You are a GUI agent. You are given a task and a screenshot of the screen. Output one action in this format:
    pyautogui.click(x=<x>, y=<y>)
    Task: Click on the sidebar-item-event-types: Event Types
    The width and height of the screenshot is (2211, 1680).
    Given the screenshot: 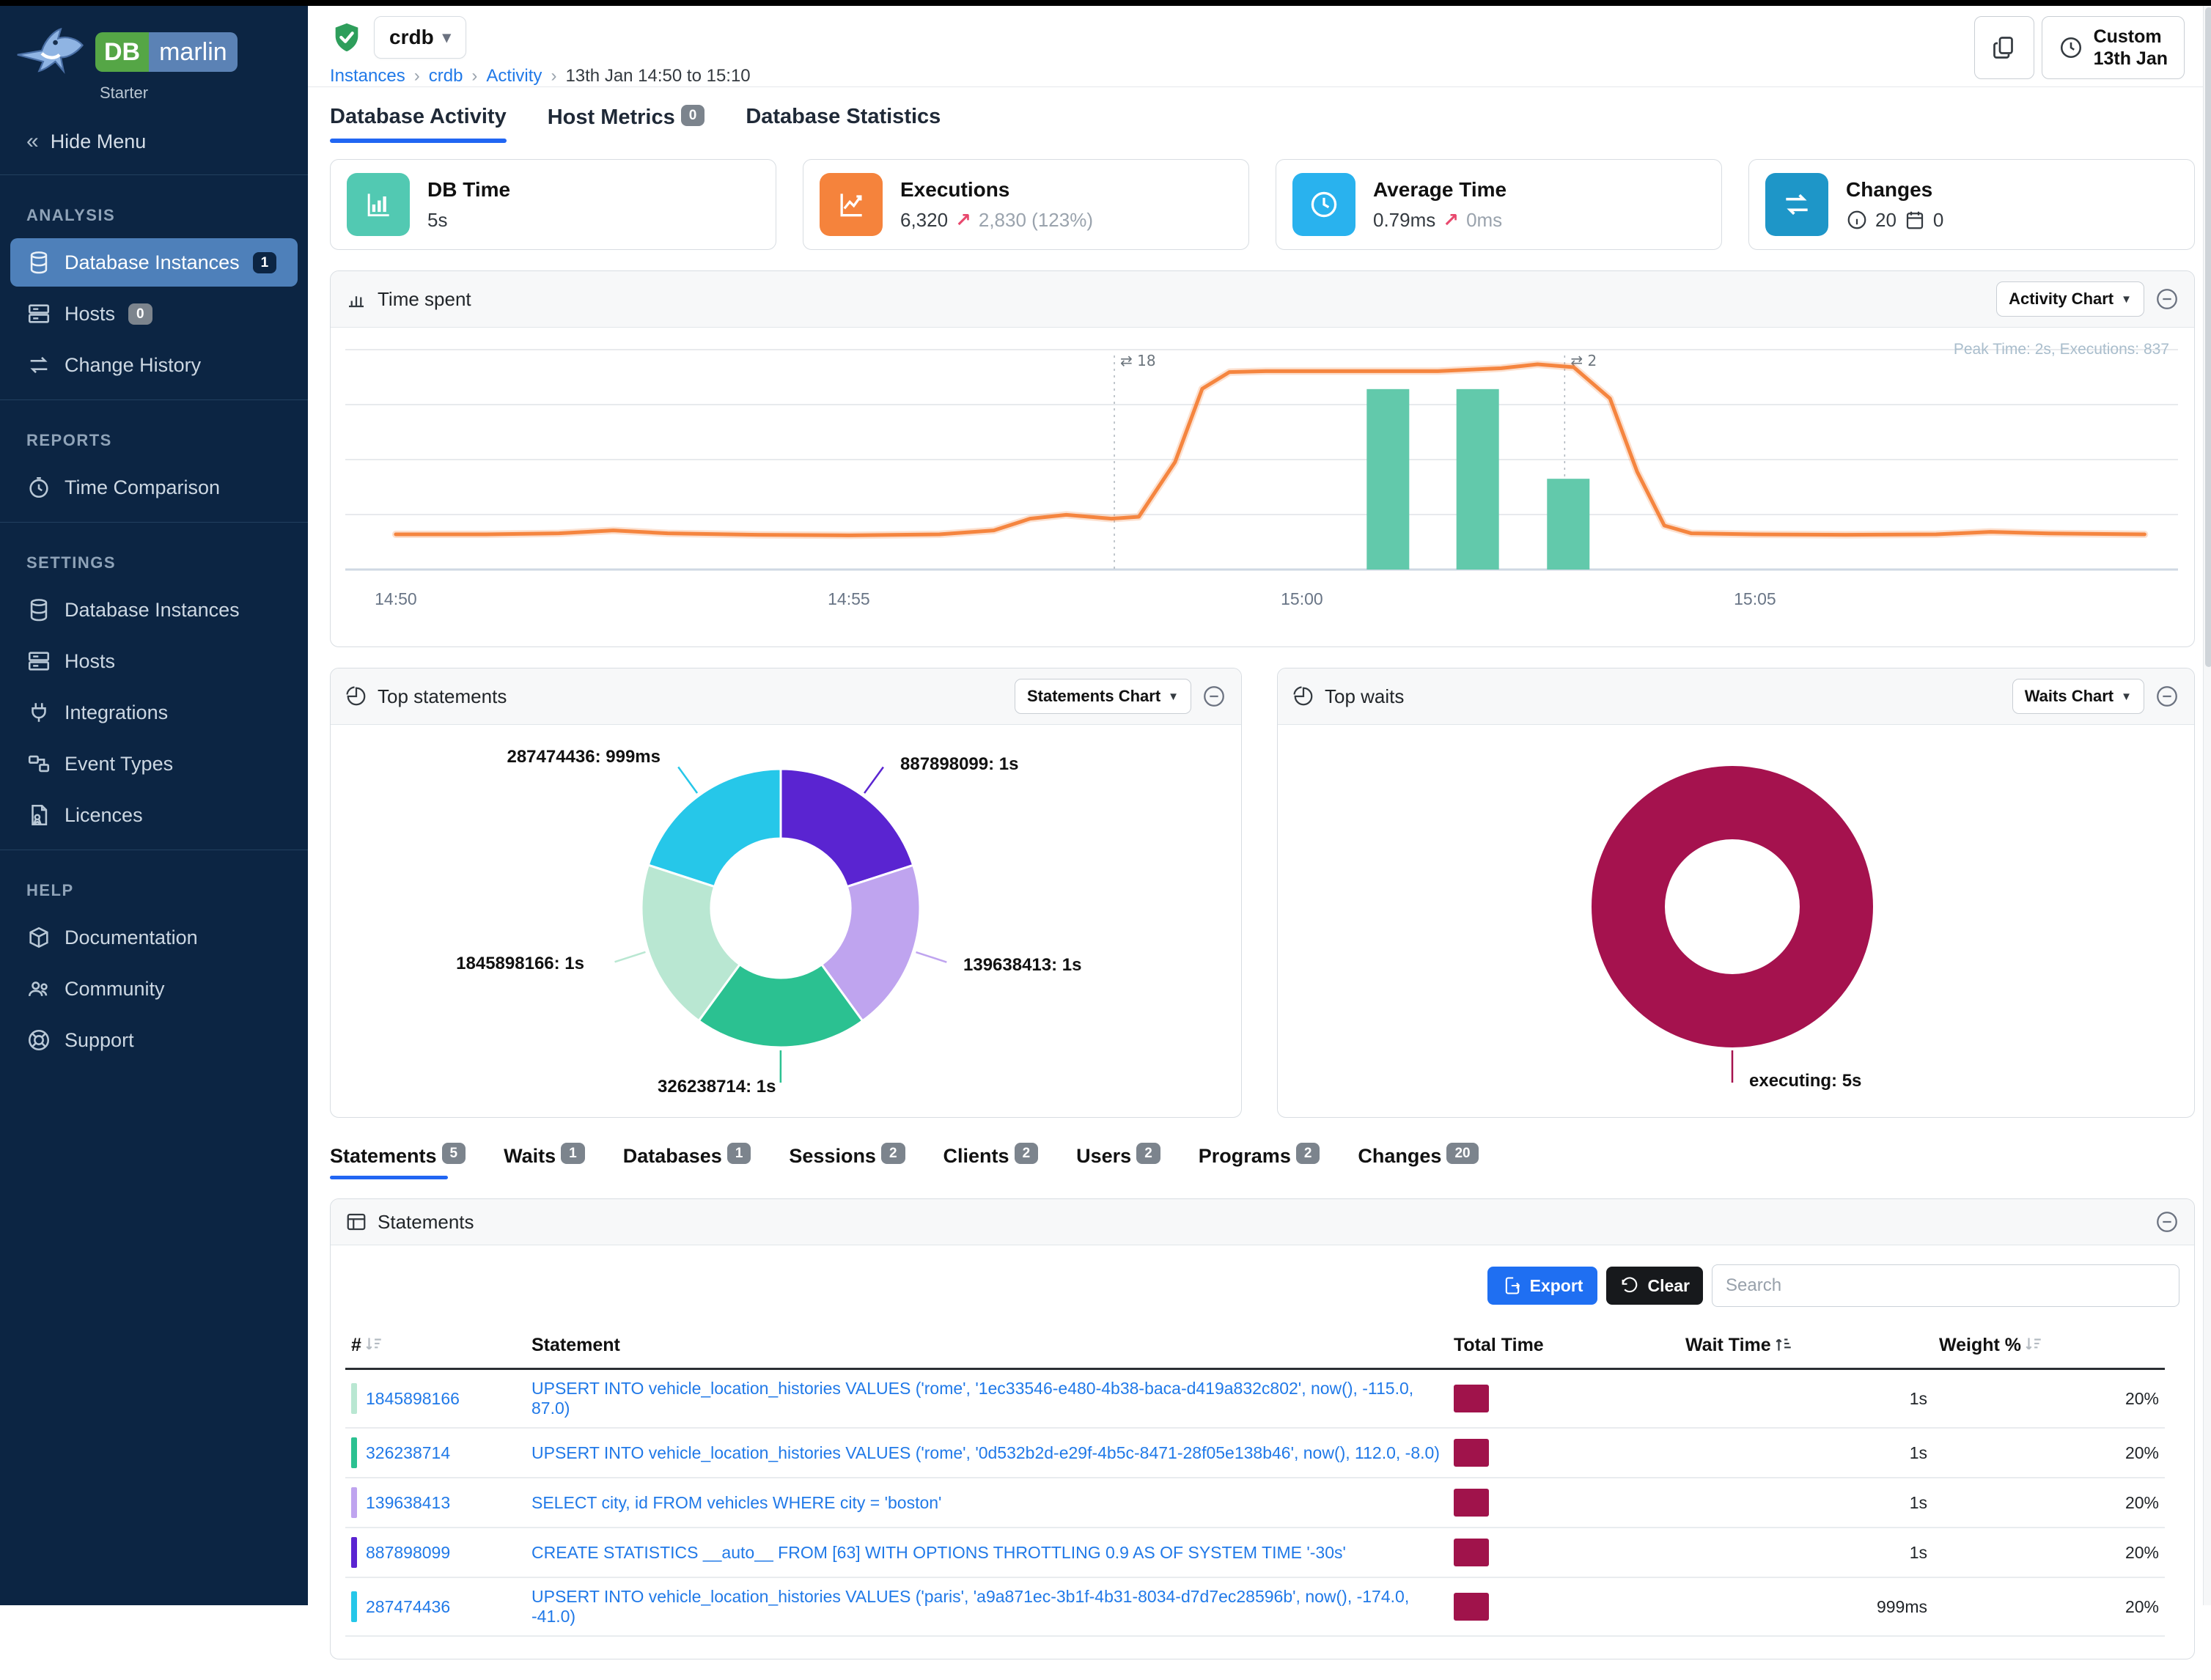 What is the action you would take?
    pyautogui.click(x=154, y=764)
    